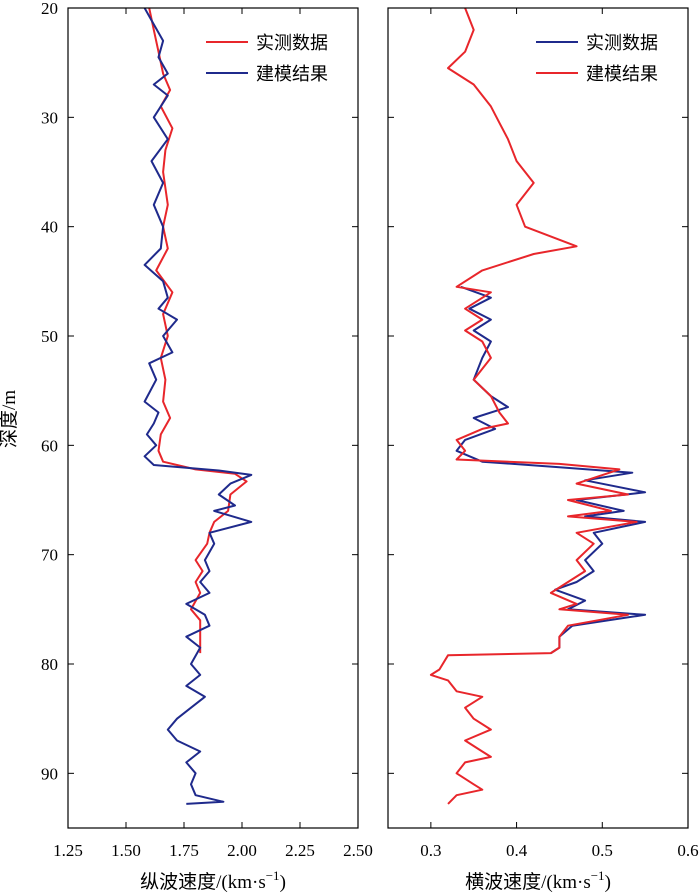  I want to click on x-tick-label: 2.00, so click(242, 850).